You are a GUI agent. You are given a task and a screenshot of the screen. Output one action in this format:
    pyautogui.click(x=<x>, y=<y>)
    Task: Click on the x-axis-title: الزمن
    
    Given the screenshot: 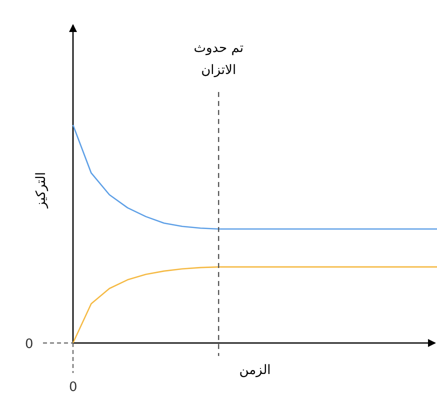 What is the action you would take?
    pyautogui.click(x=255, y=370)
    